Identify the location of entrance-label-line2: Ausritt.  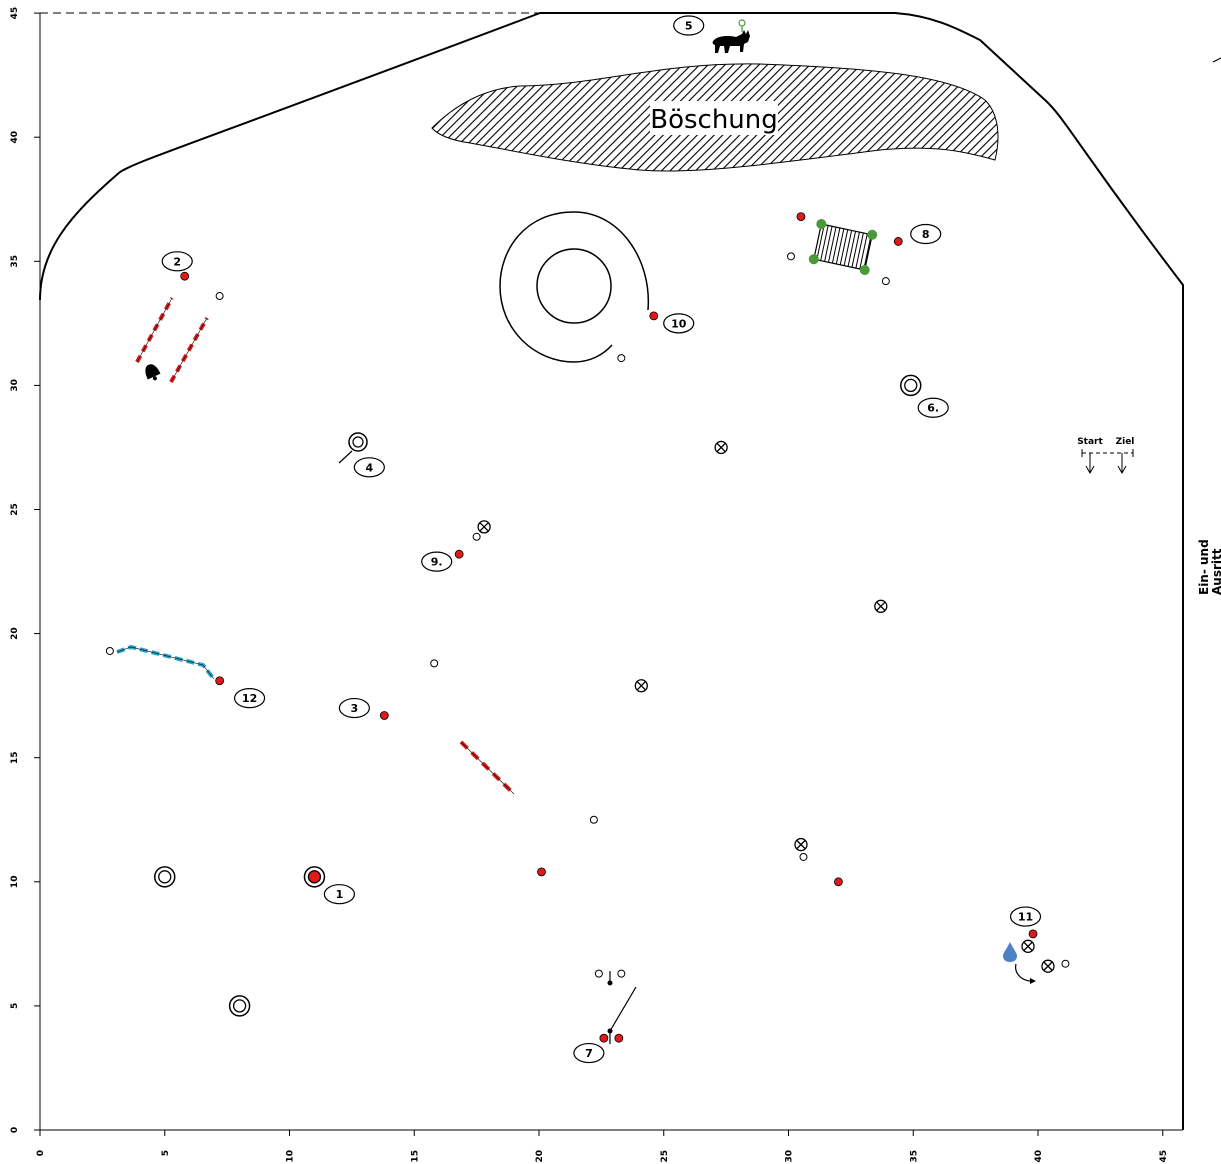
(1215, 571).